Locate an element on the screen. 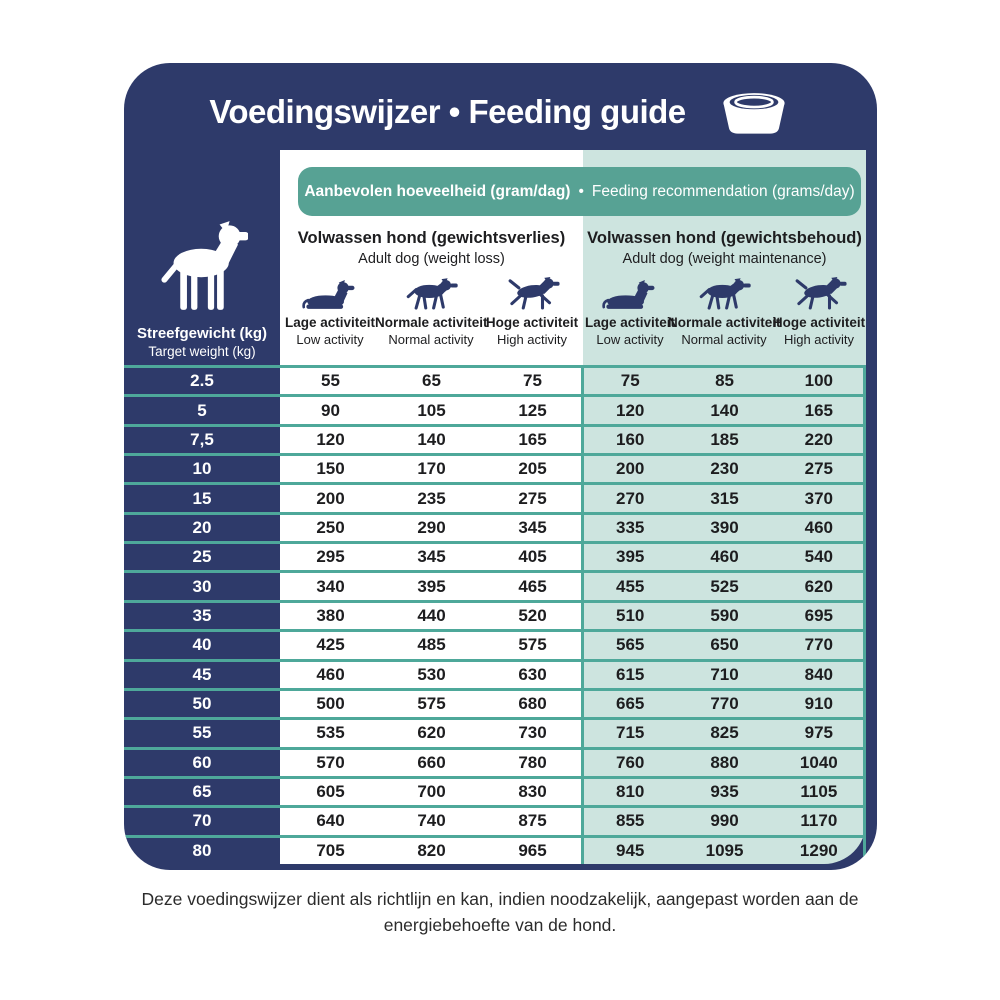  value-cell: 335 is located at coordinates (630, 527).